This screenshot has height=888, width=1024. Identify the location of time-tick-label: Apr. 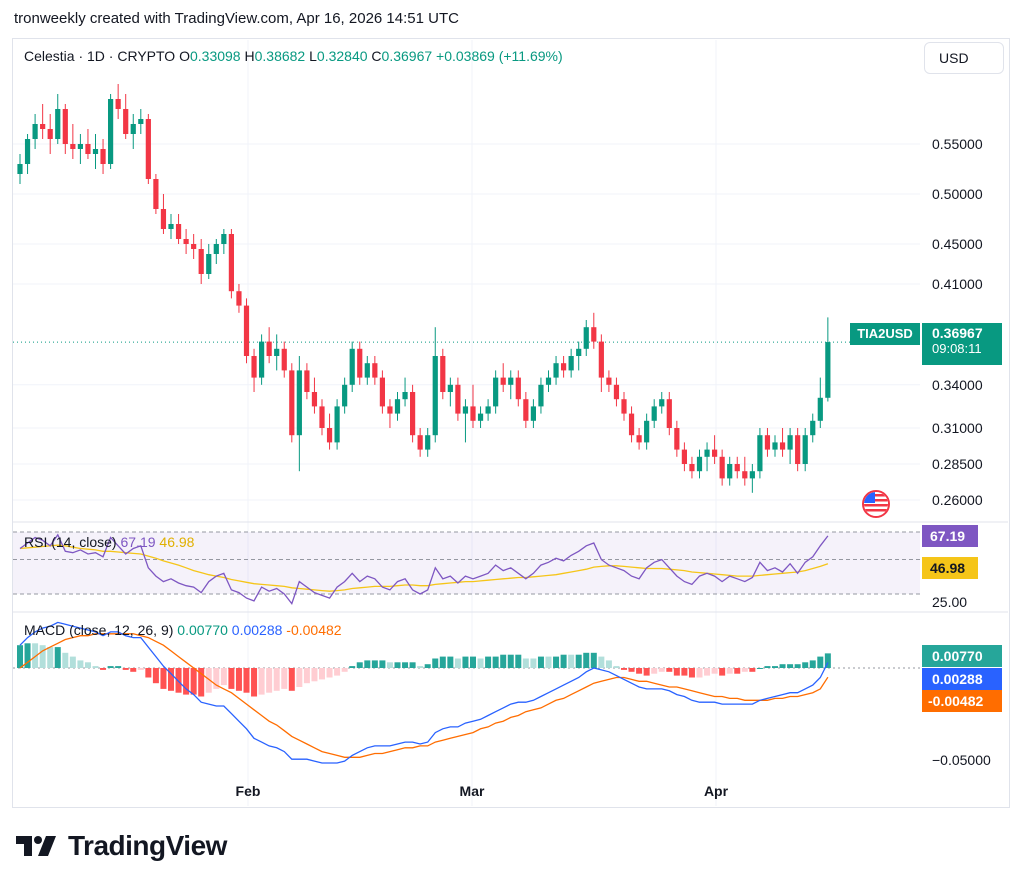
(716, 791).